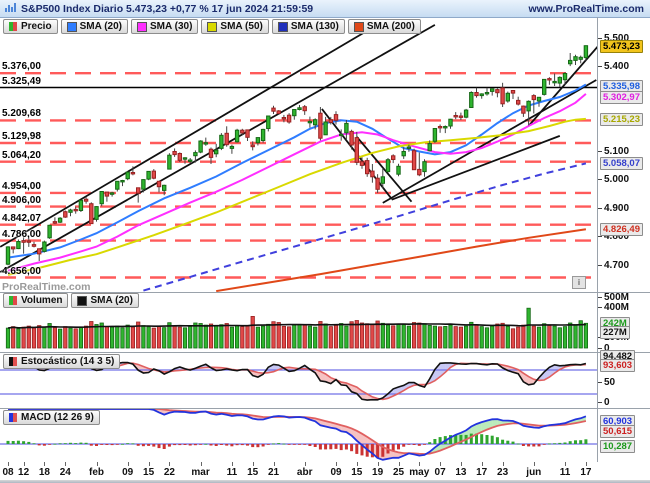 The width and height of the screenshot is (650, 483). I want to click on time-axis-label: 17, so click(586, 472).